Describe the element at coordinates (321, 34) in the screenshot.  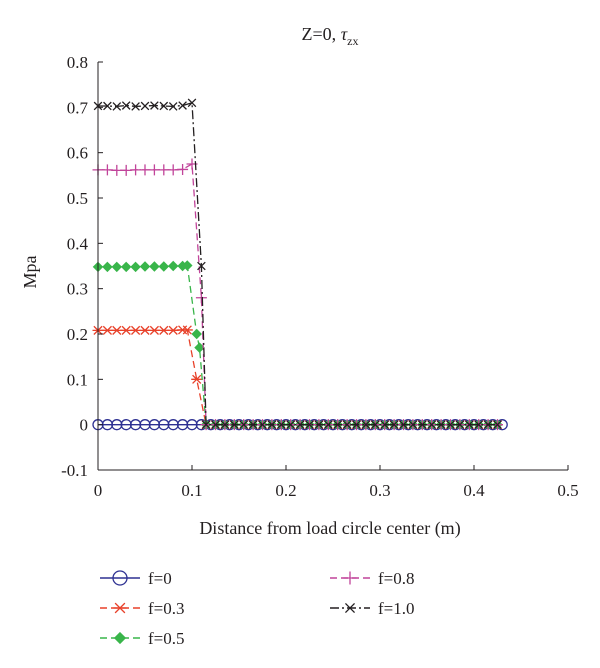
I see `chart-title-text: Z=0,` at that location.